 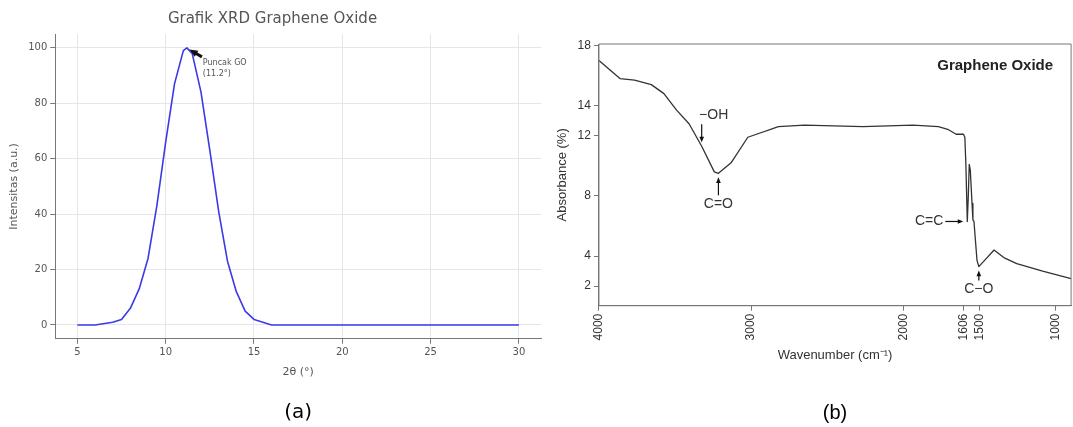 What do you see at coordinates (41, 213) in the screenshot?
I see `y-tick-label: 40` at bounding box center [41, 213].